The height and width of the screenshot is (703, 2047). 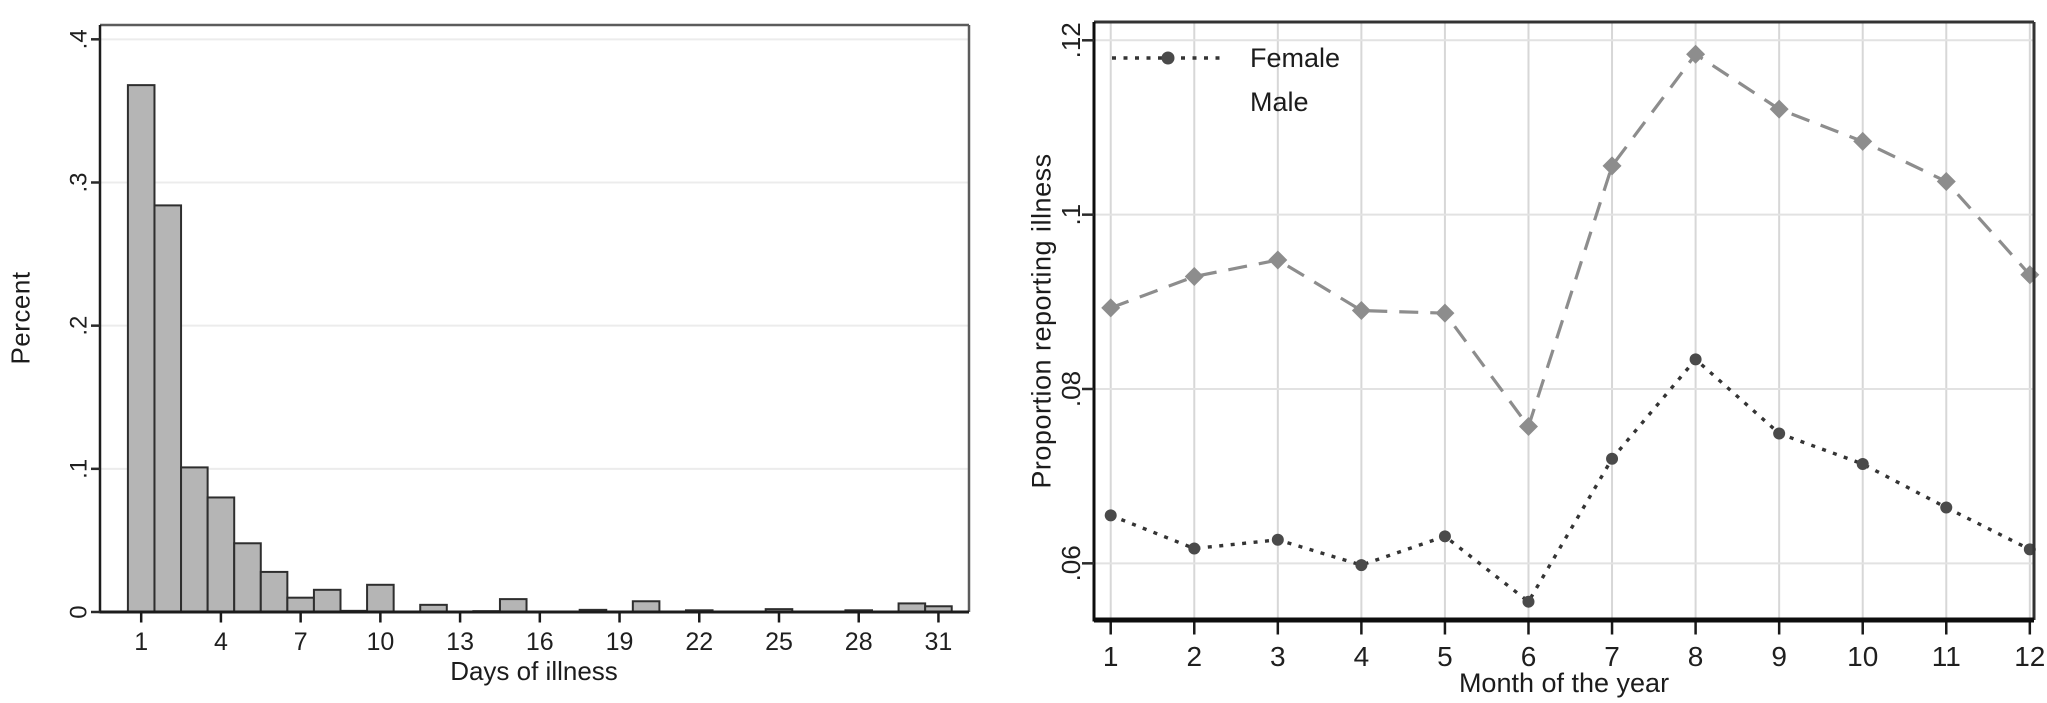 I want to click on x-tick-label: 28, so click(x=859, y=642).